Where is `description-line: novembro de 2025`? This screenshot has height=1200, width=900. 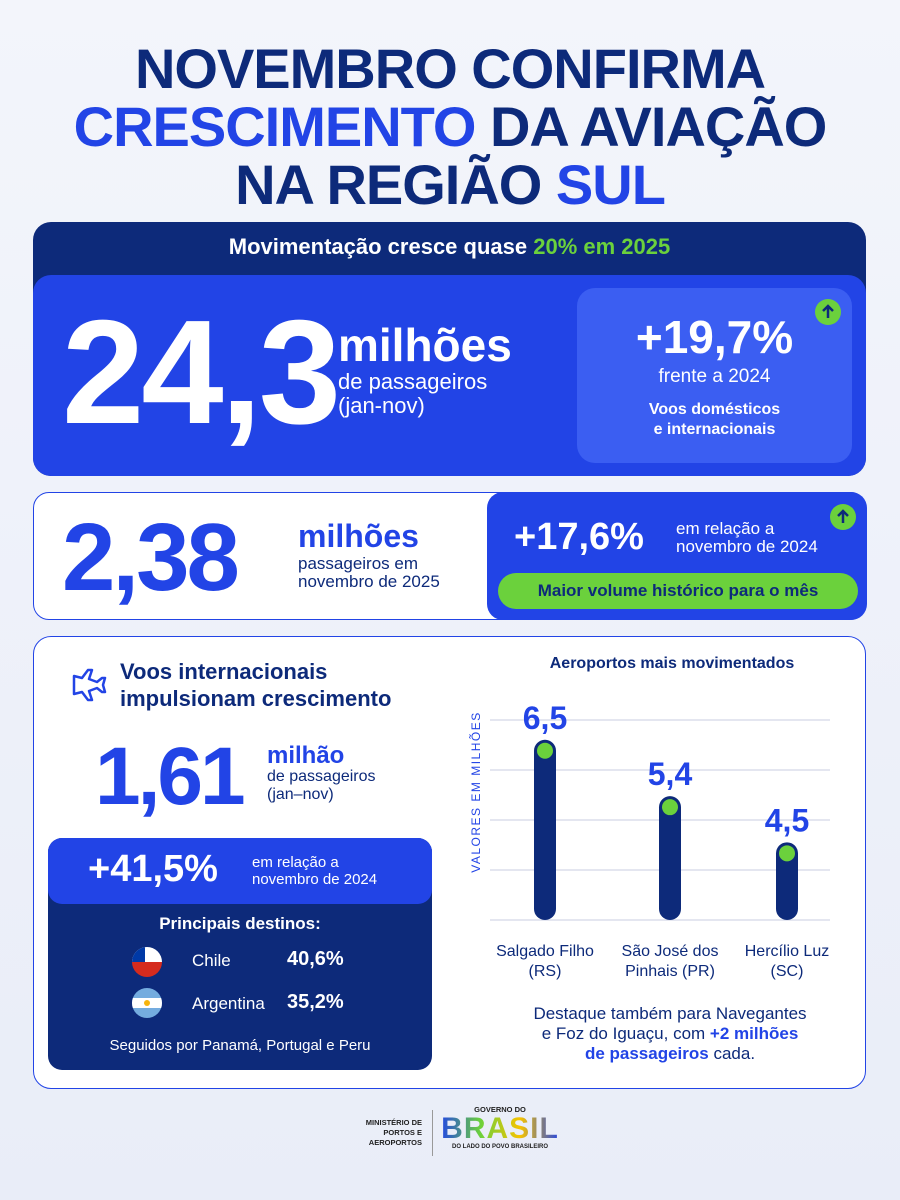 description-line: novembro de 2025 is located at coordinates (369, 581).